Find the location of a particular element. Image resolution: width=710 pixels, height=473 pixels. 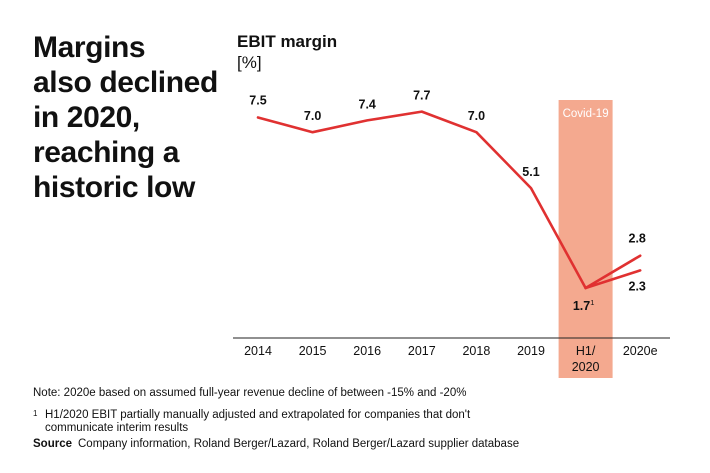

x-tick-label: 2018 is located at coordinates (476, 351).